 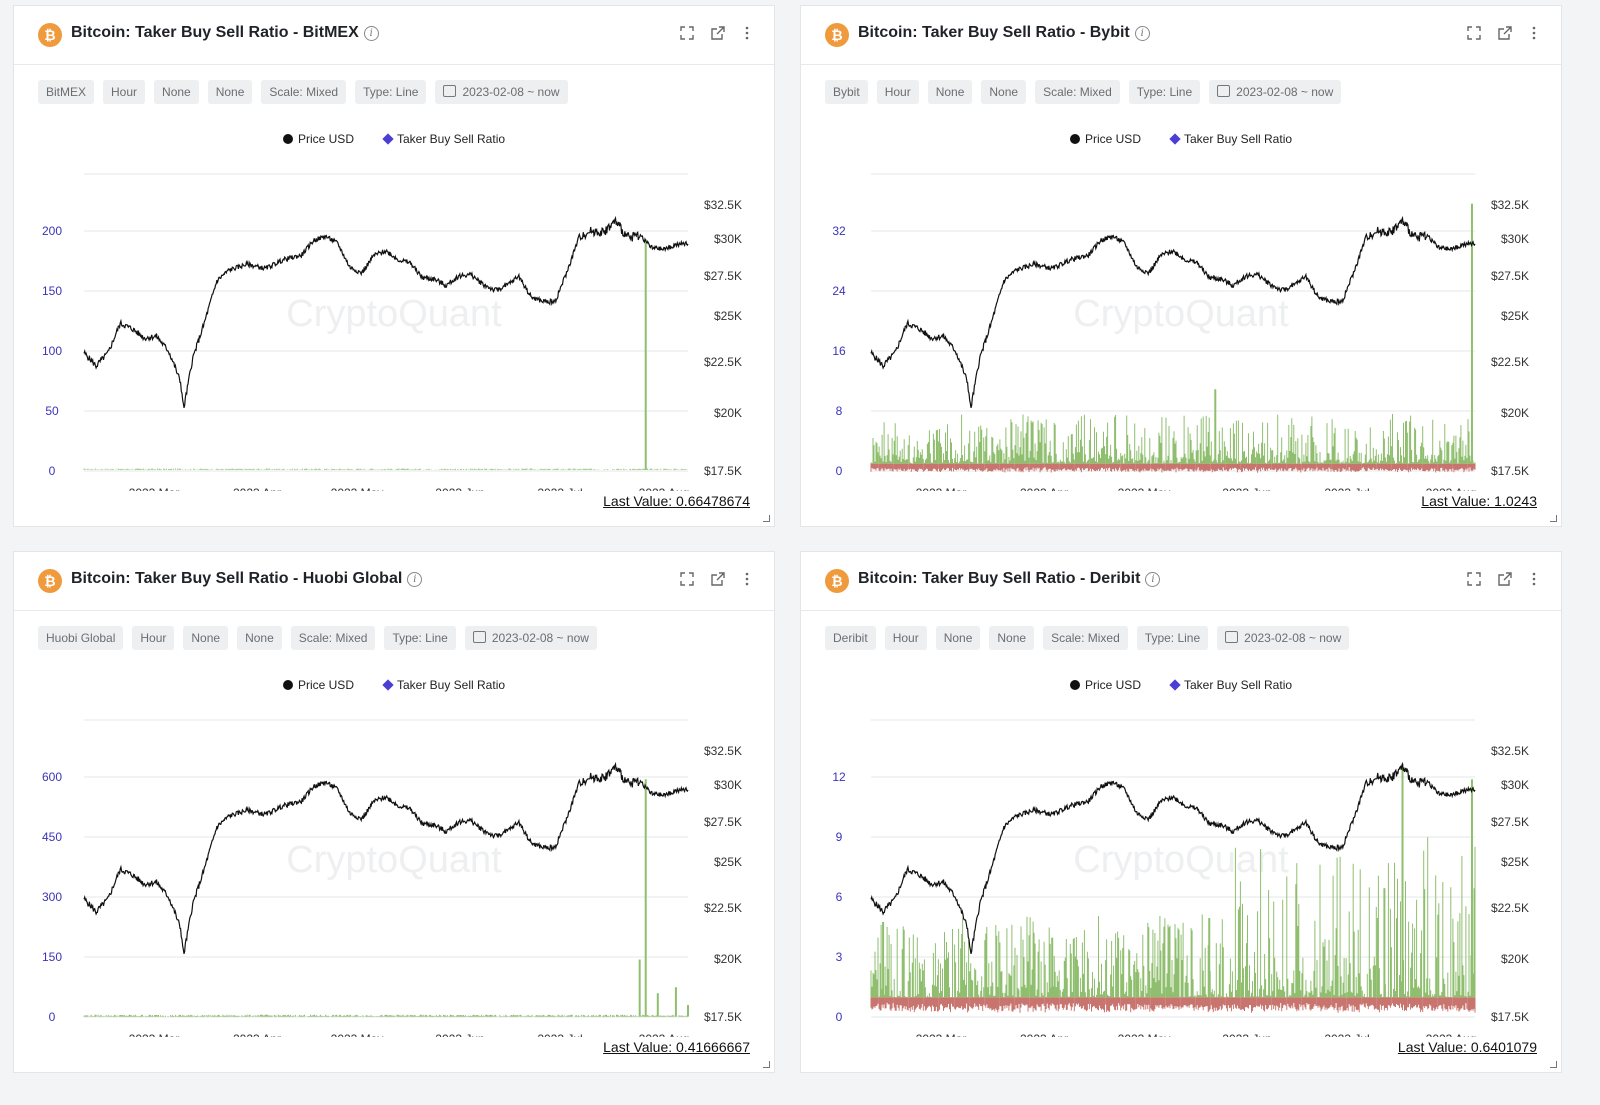 I want to click on exchange-tag: Huobi Global, so click(x=81, y=638).